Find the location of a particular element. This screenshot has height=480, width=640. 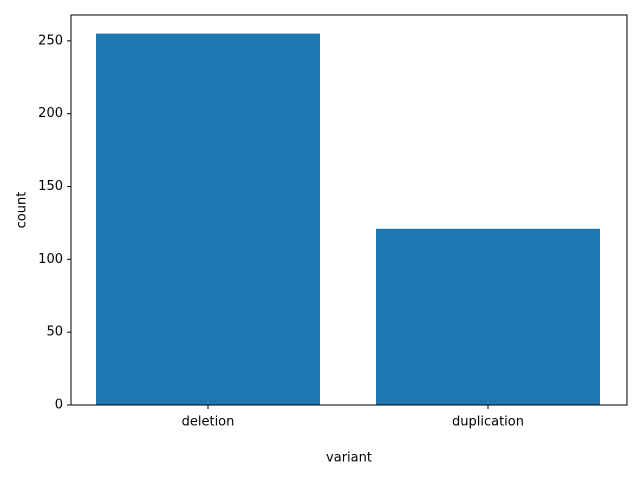

x-tick-label: duplication is located at coordinates (488, 422).